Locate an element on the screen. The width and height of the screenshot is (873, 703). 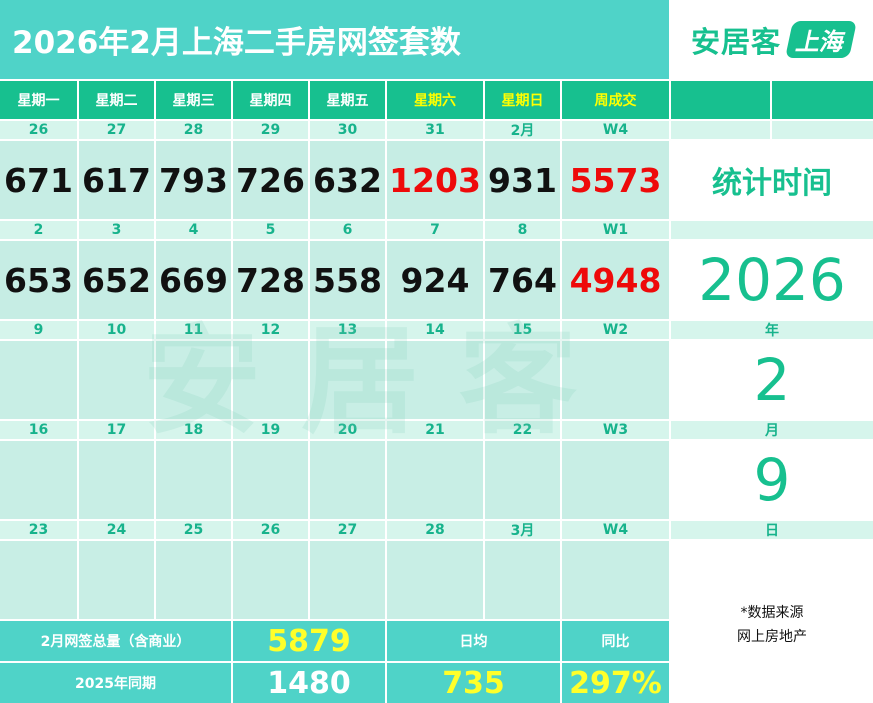
date-label: 23 is located at coordinates (38, 530).